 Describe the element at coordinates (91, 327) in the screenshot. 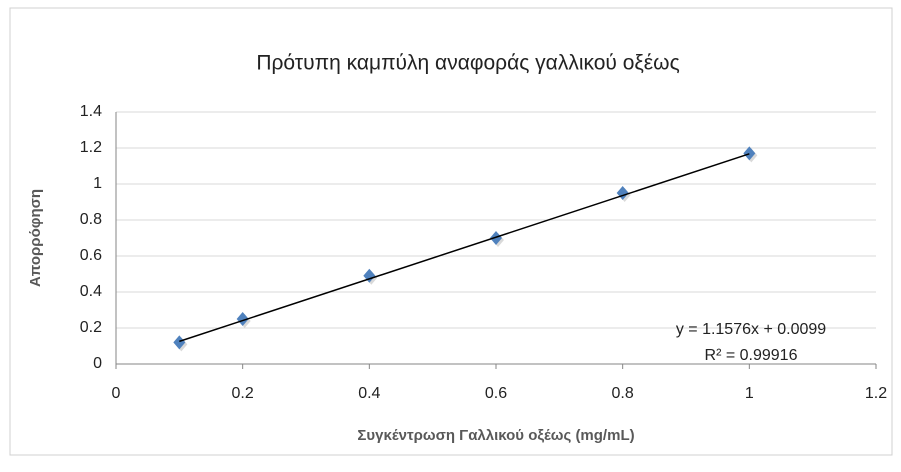

I see `y-tick-label: 0.2` at that location.